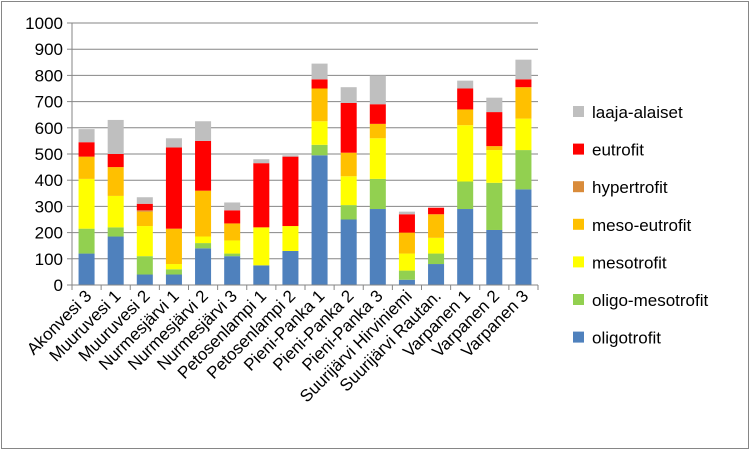  Describe the element at coordinates (578, 224) in the screenshot. I see `legend-swatch-meso-eutrofit` at that location.